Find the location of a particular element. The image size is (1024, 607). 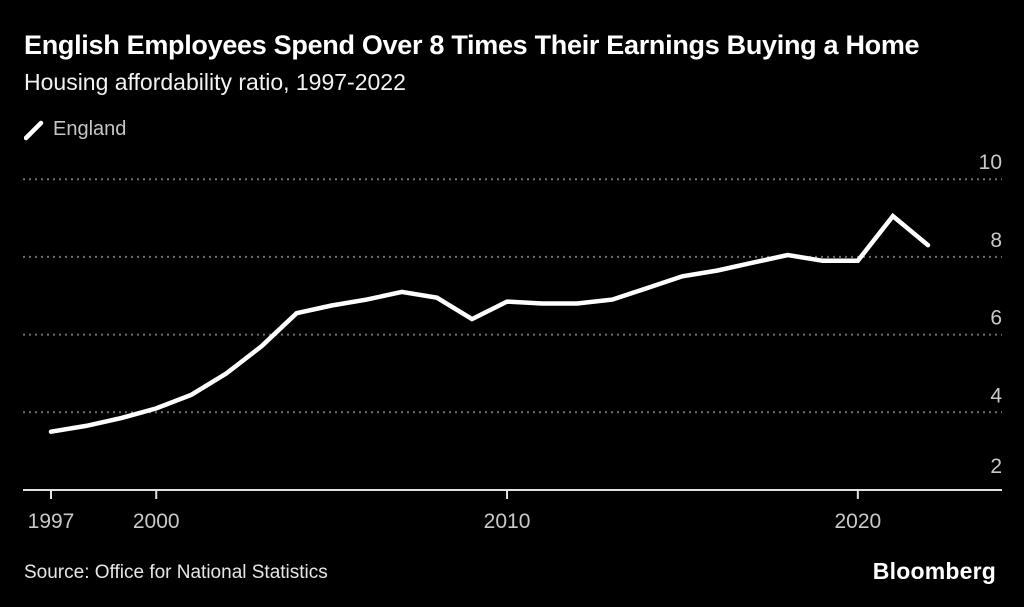

legend: England is located at coordinates (75, 129).